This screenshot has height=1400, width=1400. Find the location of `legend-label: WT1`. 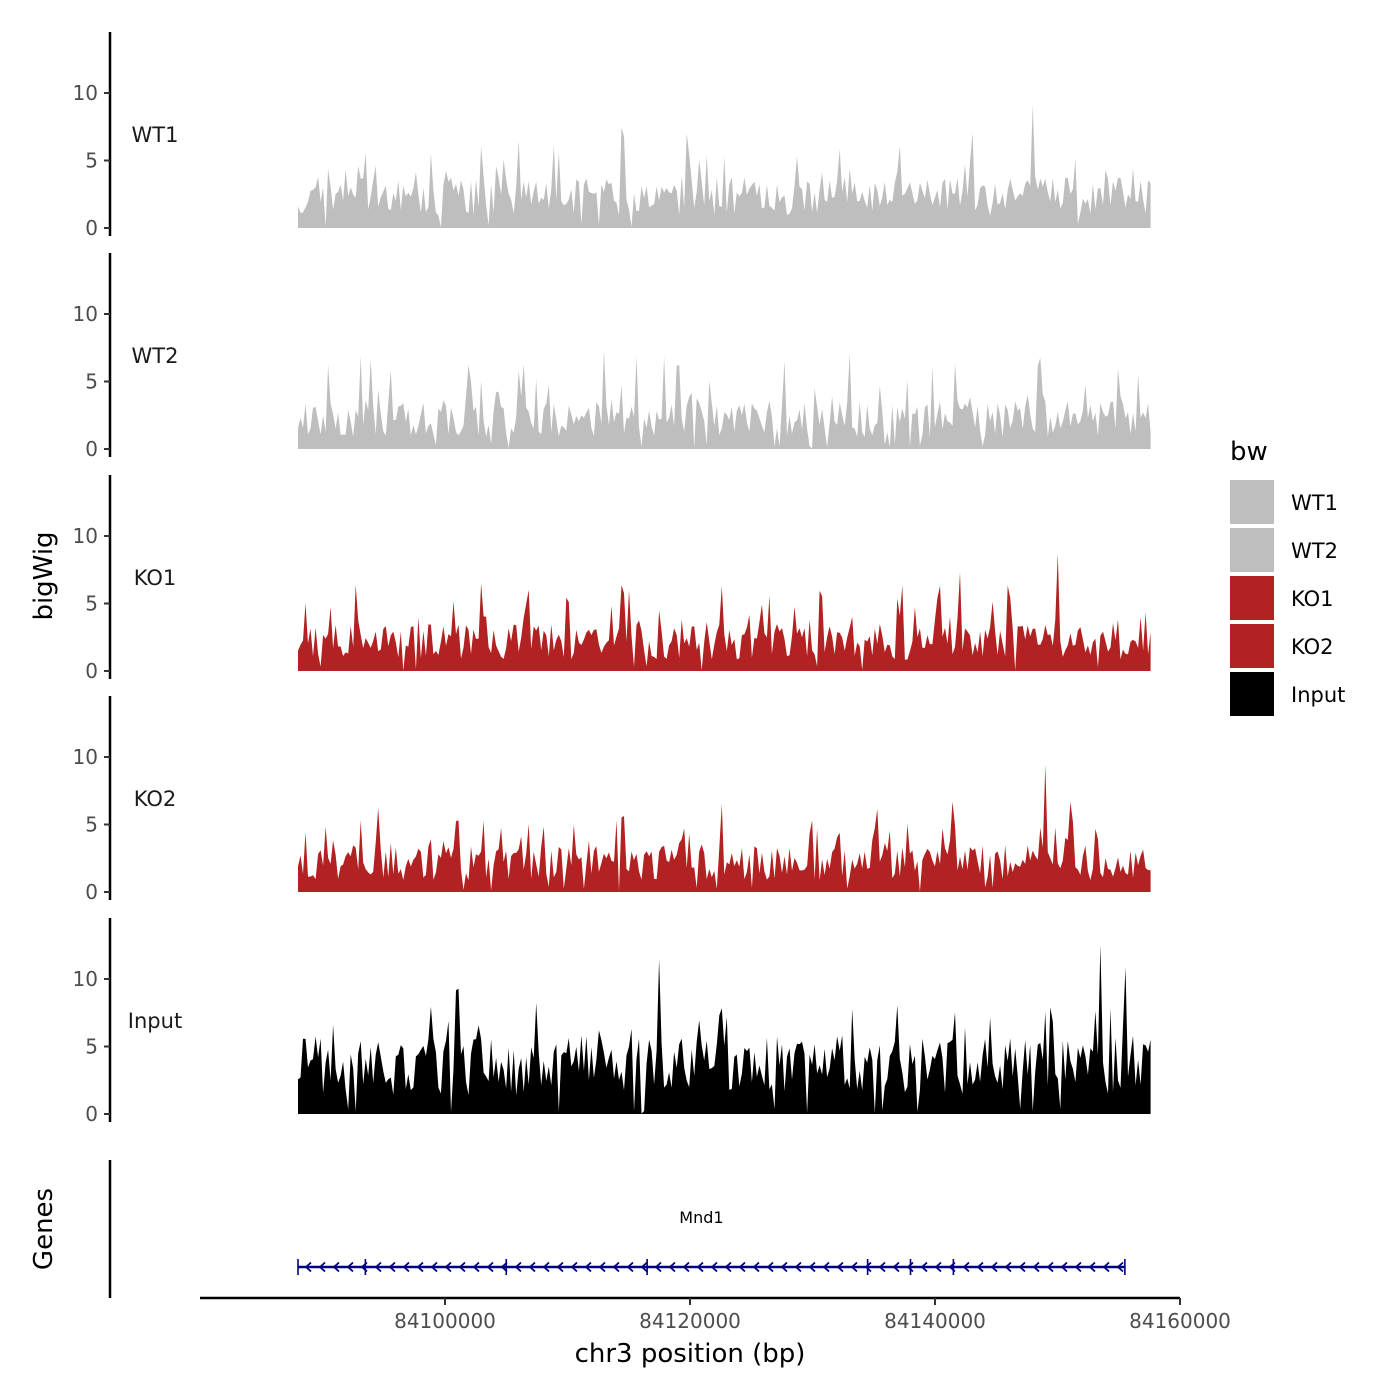

legend-label: WT1 is located at coordinates (1314, 503).